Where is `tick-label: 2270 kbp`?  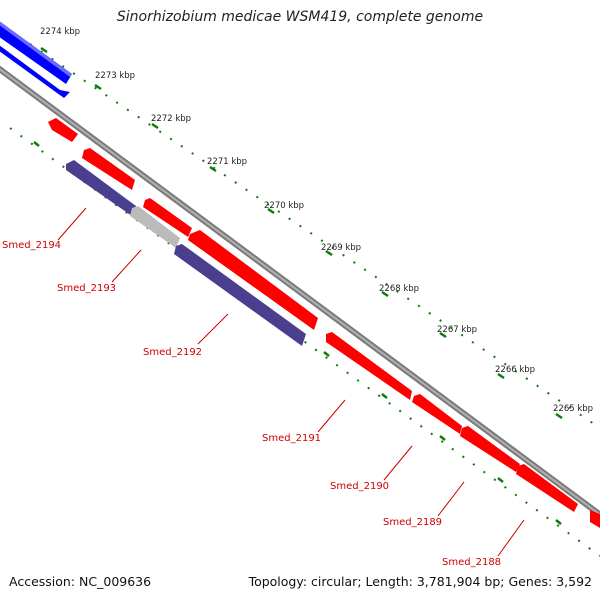 tick-label: 2270 kbp is located at coordinates (284, 206).